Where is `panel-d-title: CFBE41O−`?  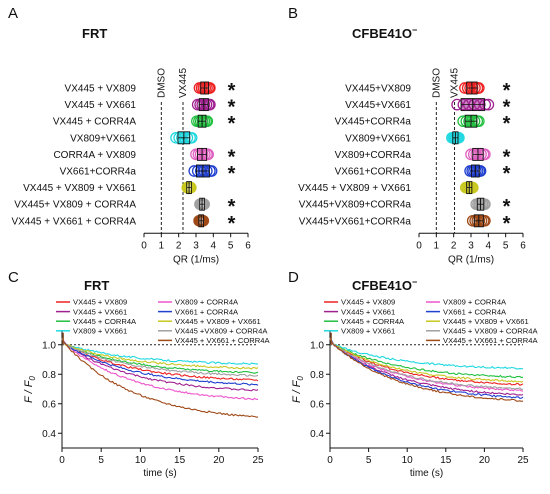 panel-d-title: CFBE41O− is located at coordinates (384, 285).